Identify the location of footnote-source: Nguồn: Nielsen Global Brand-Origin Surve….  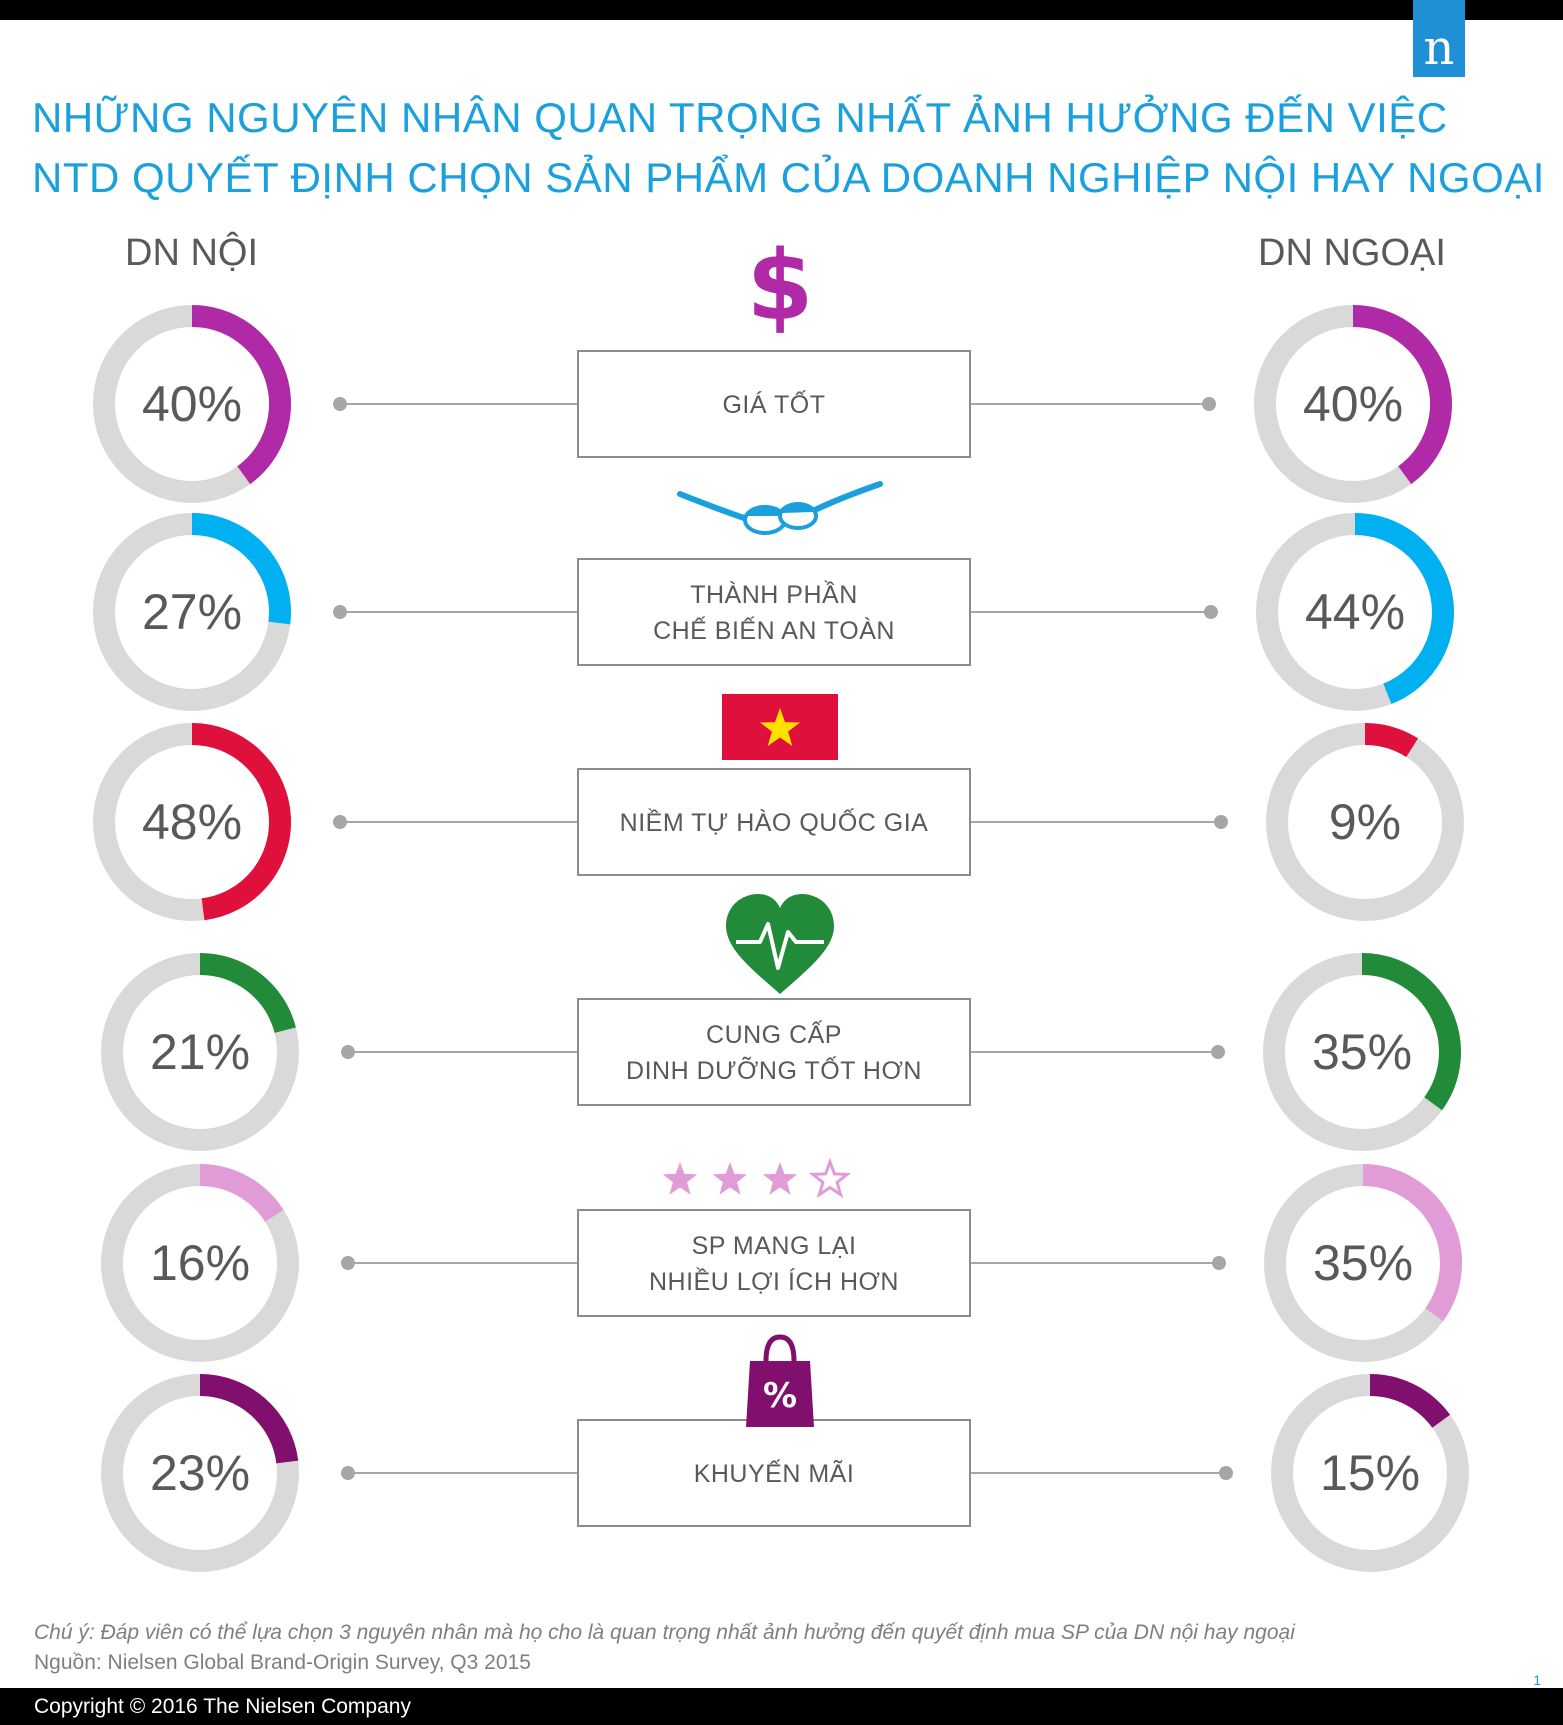
(282, 1662).